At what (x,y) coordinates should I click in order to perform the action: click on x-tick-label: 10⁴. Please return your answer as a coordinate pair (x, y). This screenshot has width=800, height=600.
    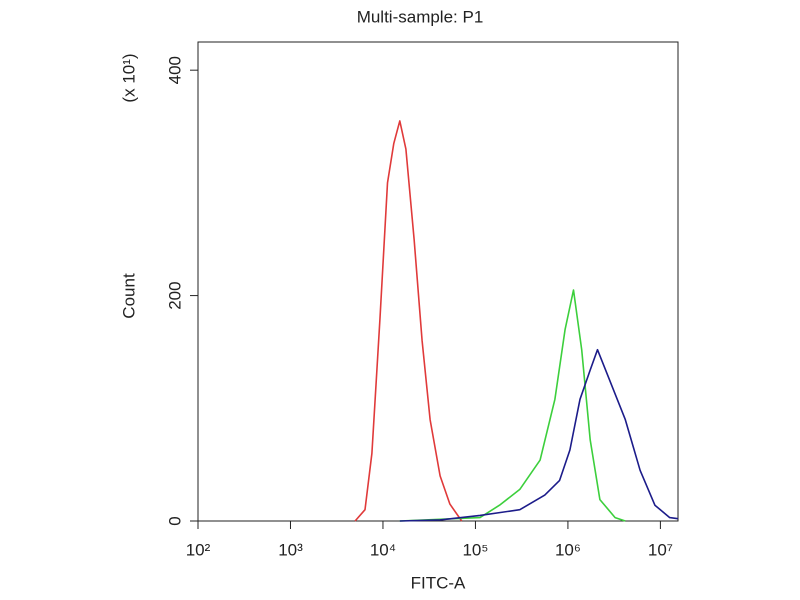
    Looking at the image, I should click on (383, 549).